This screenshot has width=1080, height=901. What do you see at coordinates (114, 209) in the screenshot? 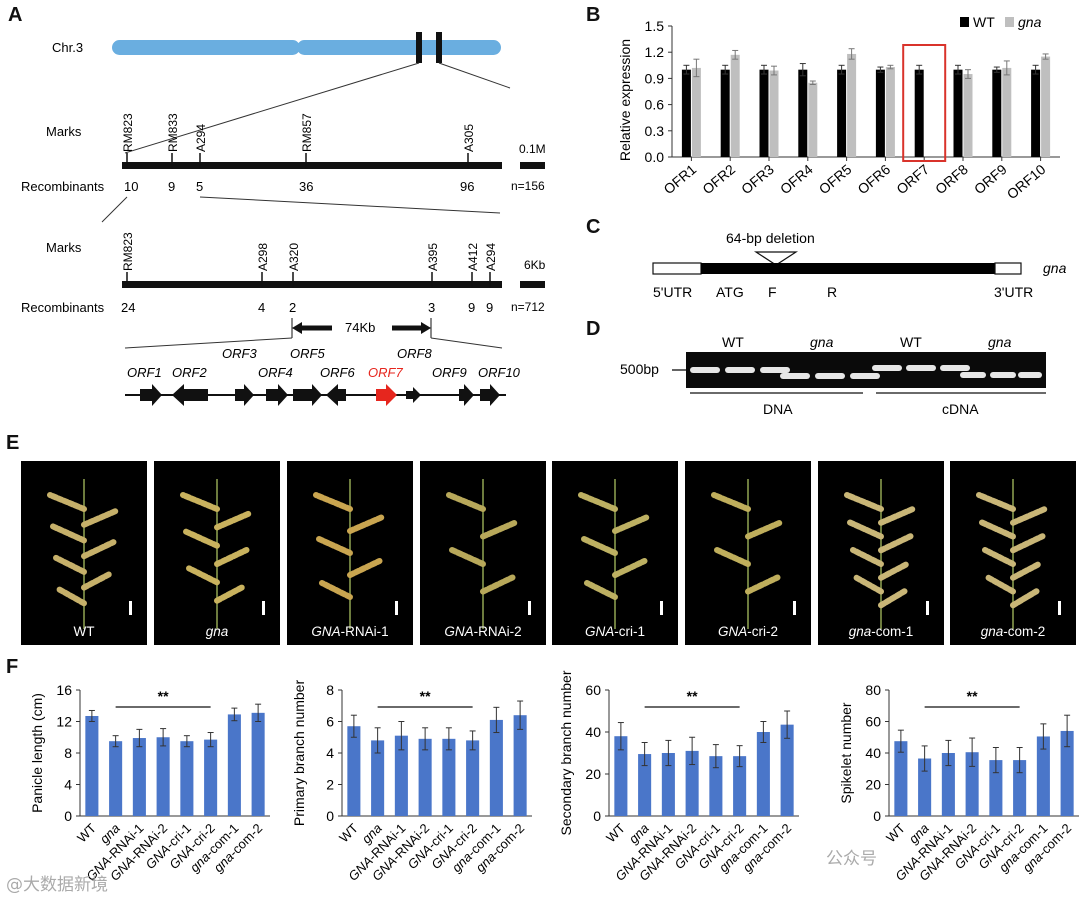
I see `zoom-line-left` at bounding box center [114, 209].